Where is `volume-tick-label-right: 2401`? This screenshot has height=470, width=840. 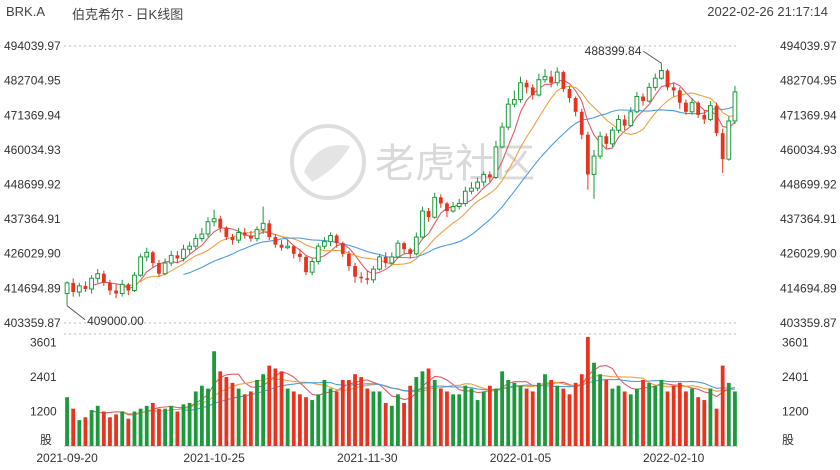 volume-tick-label-right: 2401 is located at coordinates (795, 377).